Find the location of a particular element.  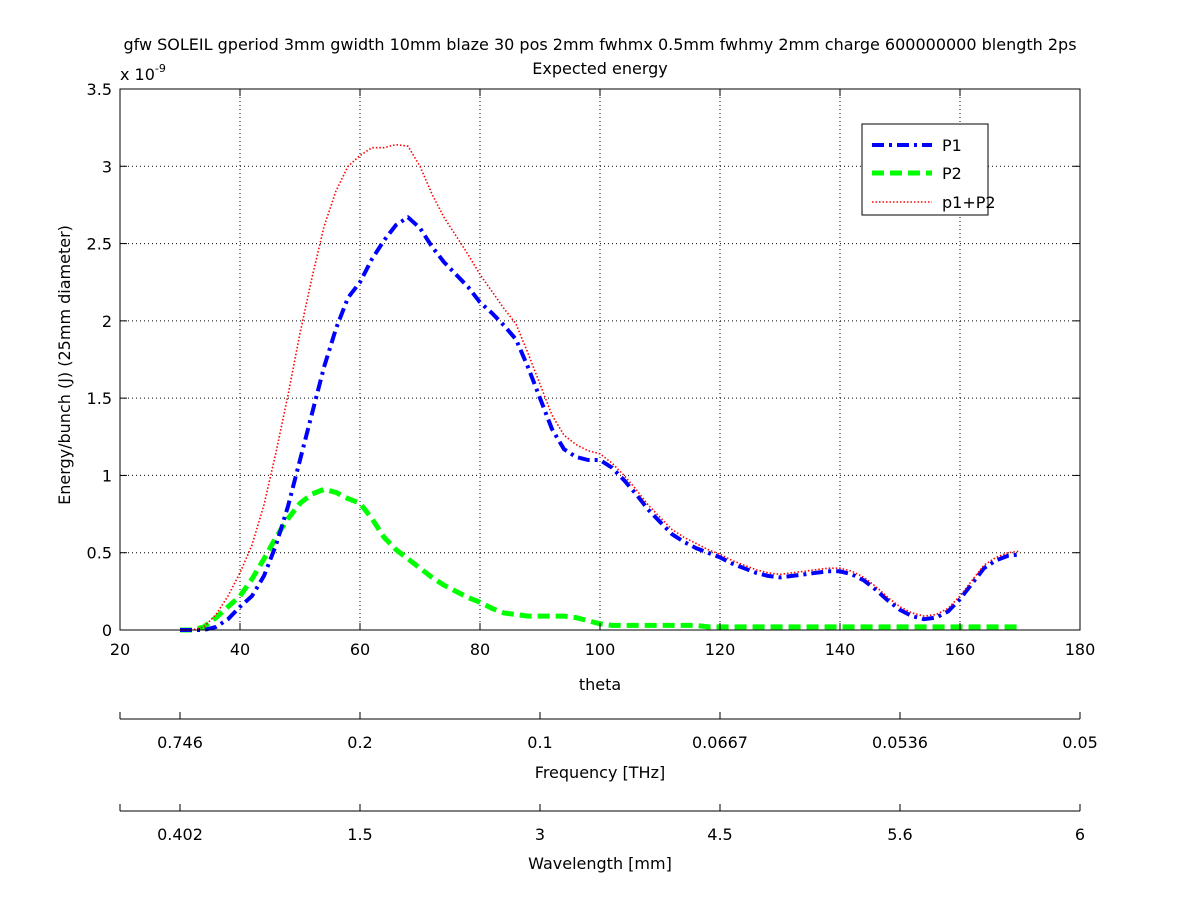

y-tick-label: 1 is located at coordinates (107, 475).